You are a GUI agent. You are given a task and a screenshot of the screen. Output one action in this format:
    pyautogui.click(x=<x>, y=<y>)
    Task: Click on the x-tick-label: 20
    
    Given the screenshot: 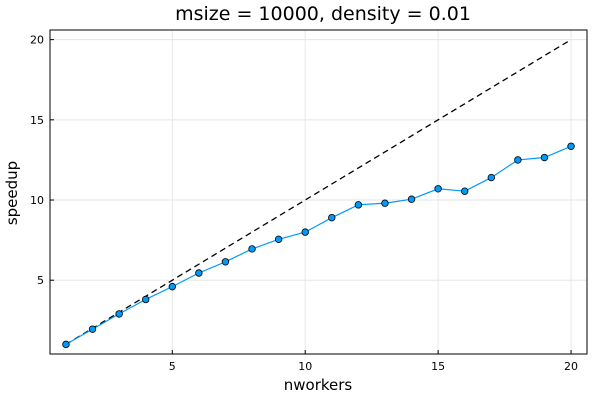 What is the action you would take?
    pyautogui.click(x=571, y=366)
    